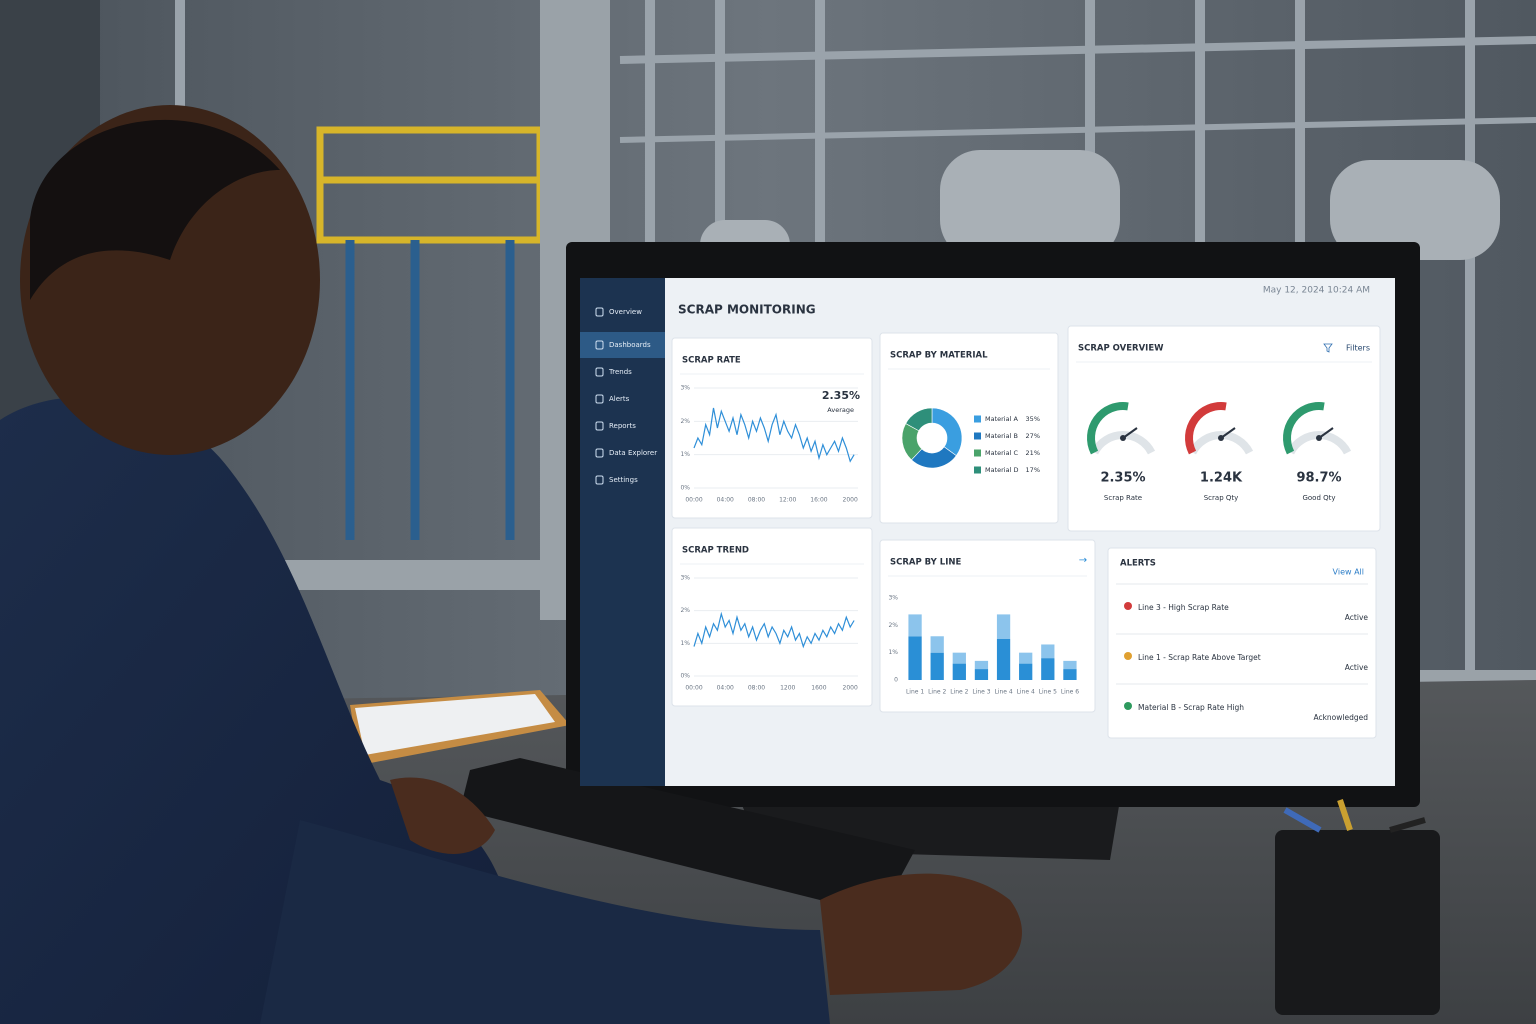 This screenshot has width=1536, height=1024. I want to click on gauge-value: 2.35%, so click(1122, 478).